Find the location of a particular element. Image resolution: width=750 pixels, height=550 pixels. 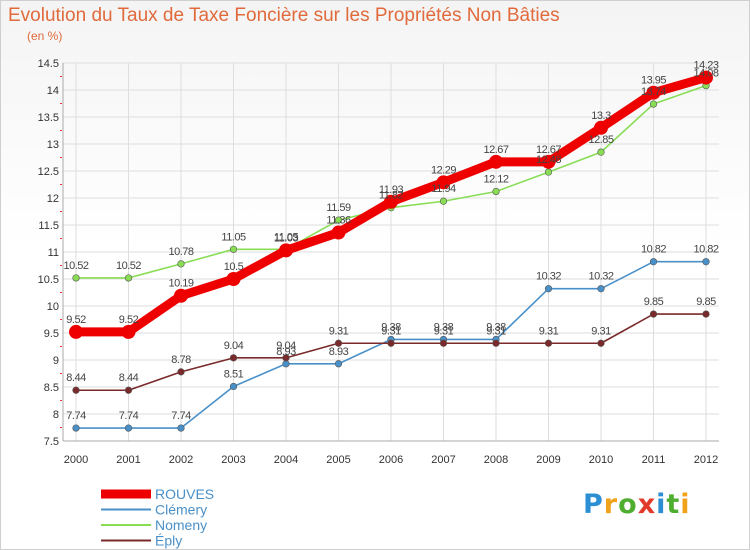

x-tick-label: 2007 is located at coordinates (443, 460).